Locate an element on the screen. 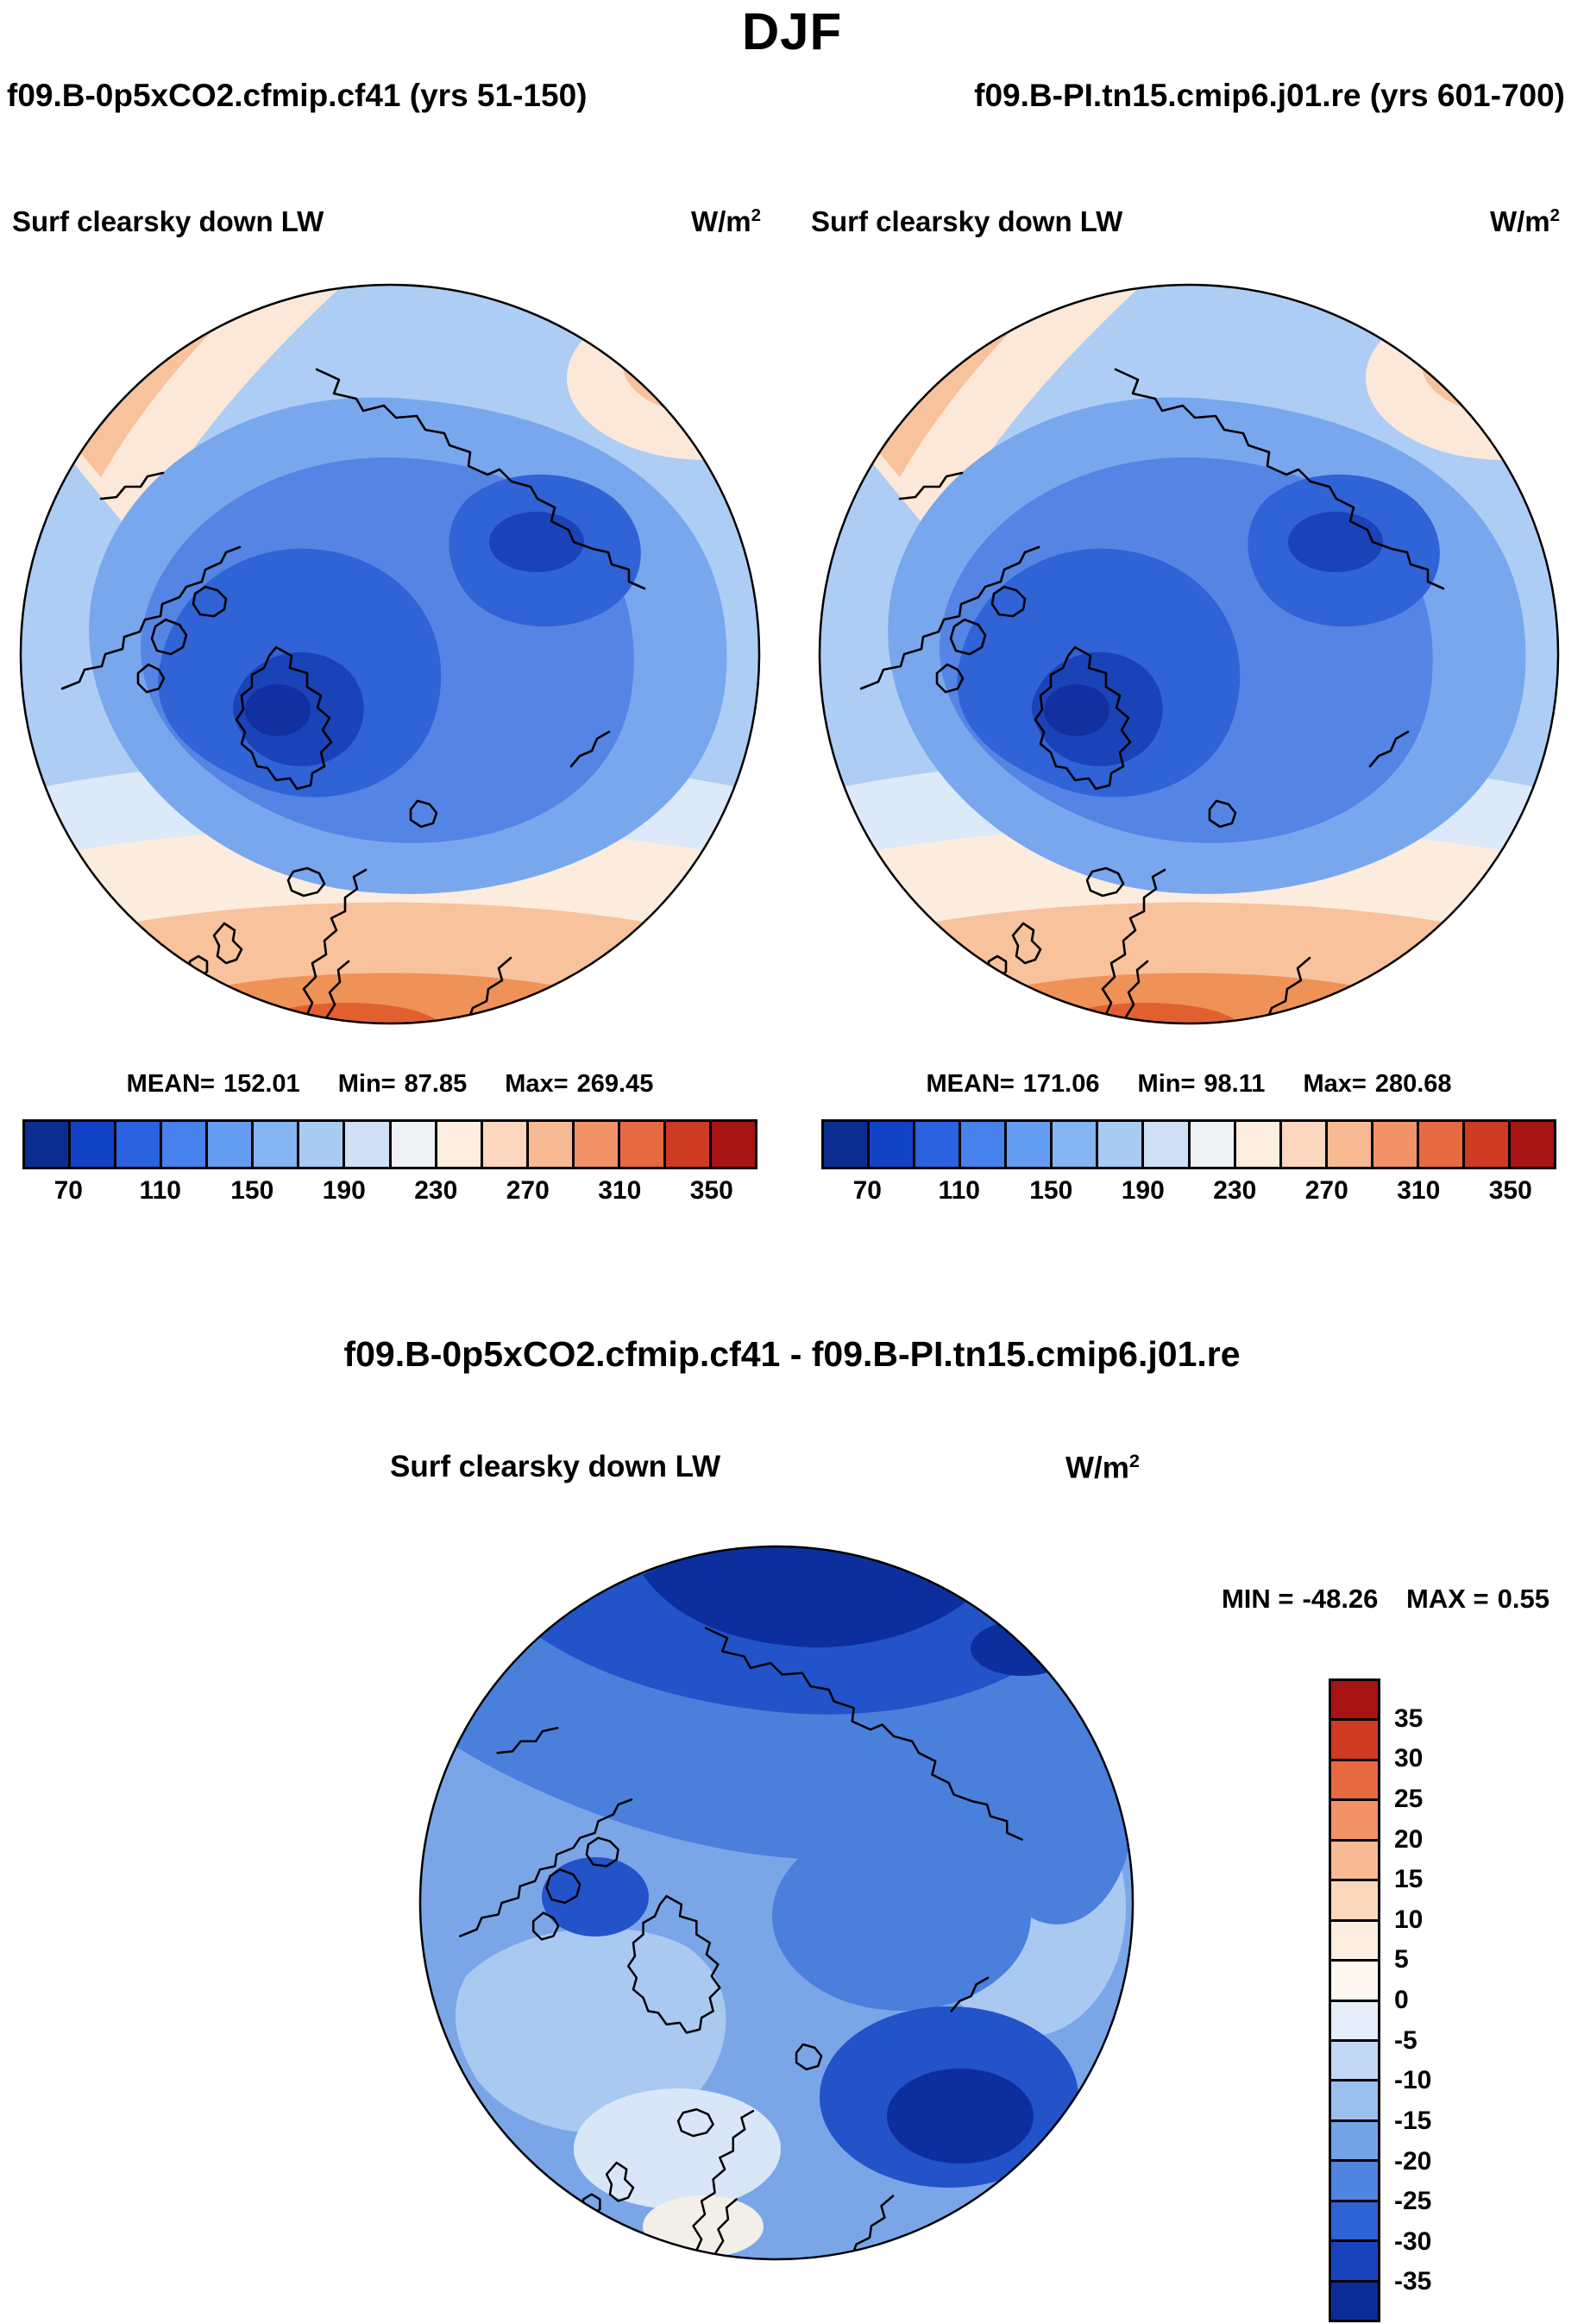 The image size is (1584, 2324). max-value: 269.45 is located at coordinates (615, 1084).